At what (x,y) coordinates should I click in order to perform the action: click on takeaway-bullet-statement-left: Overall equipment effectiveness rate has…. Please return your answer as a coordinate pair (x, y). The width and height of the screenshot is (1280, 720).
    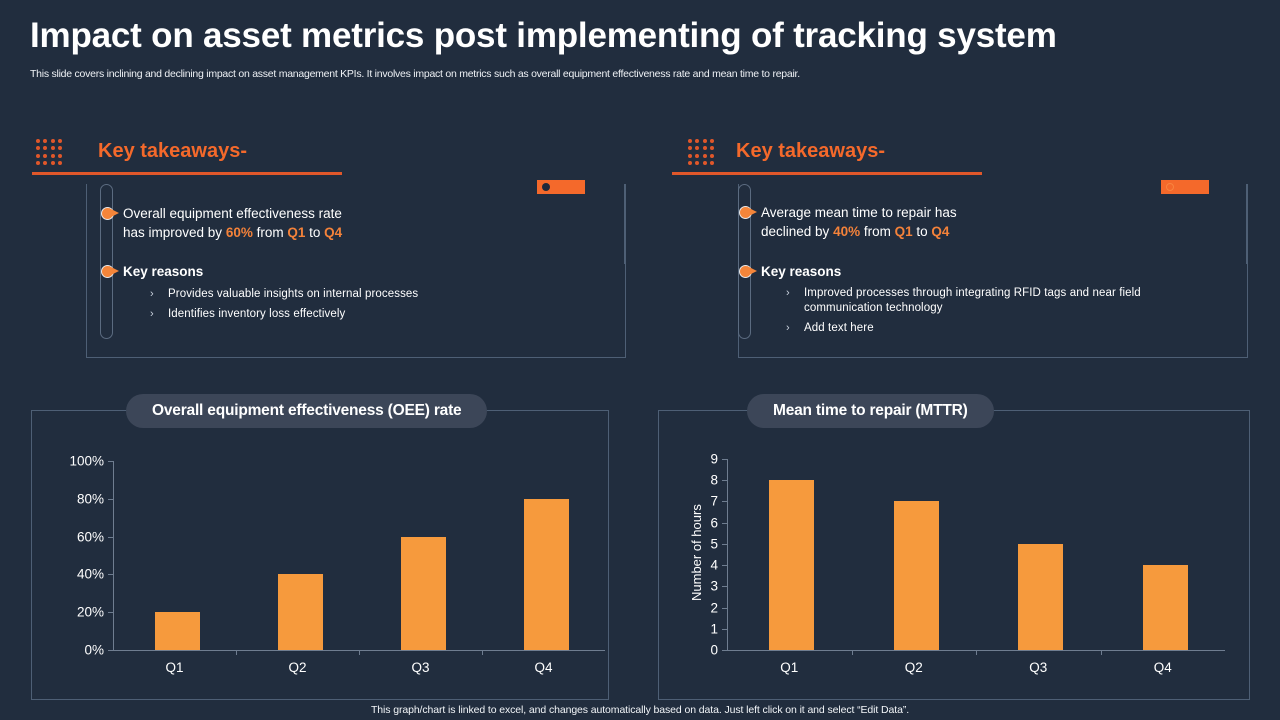
    Looking at the image, I should click on (331, 223).